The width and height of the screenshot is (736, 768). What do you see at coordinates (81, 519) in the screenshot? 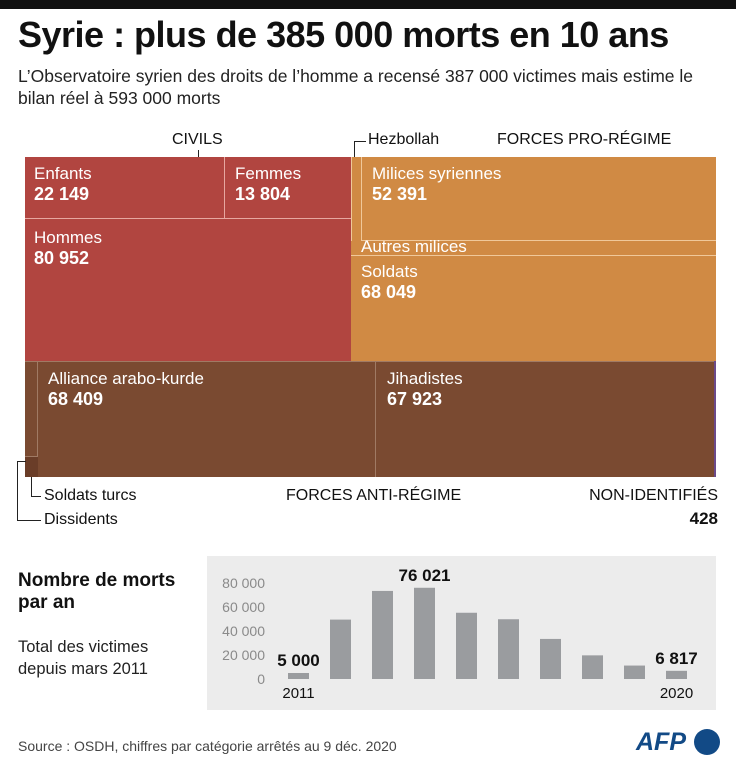
I see `dissidents-label: Dissidents` at bounding box center [81, 519].